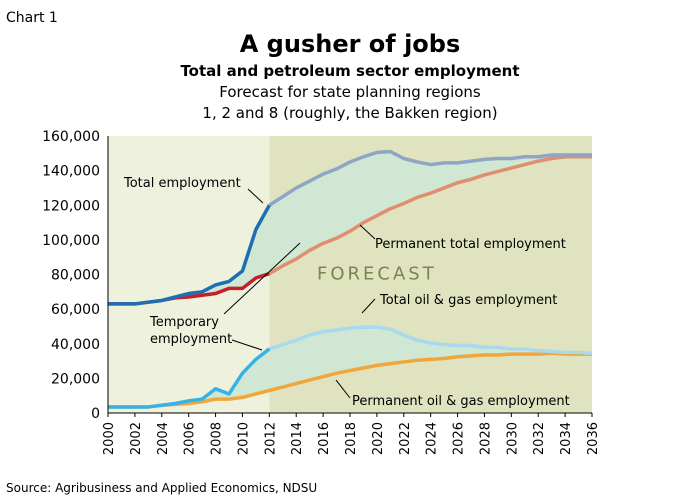 The height and width of the screenshot is (504, 700). Describe the element at coordinates (459, 438) in the screenshot. I see `x-tick-label: 2026` at that location.